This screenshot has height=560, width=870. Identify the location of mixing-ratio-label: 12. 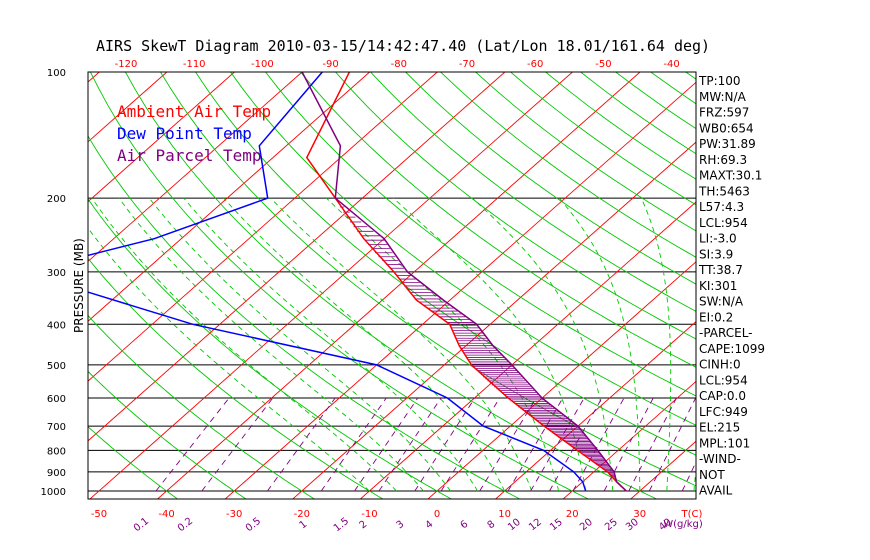
(535, 525).